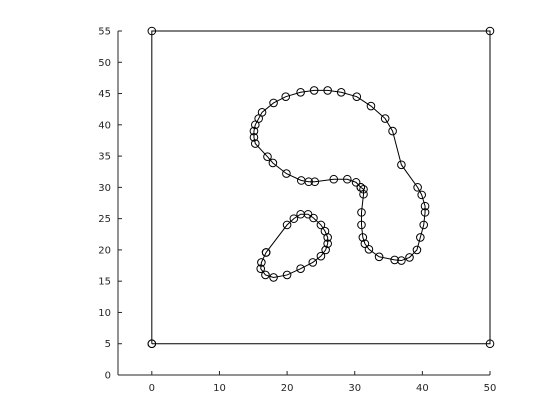 This screenshot has height=420, width=560. I want to click on y-ticks: 0 5 10 15 20 25 30 35 40 45 50 55, so click(110, 204).